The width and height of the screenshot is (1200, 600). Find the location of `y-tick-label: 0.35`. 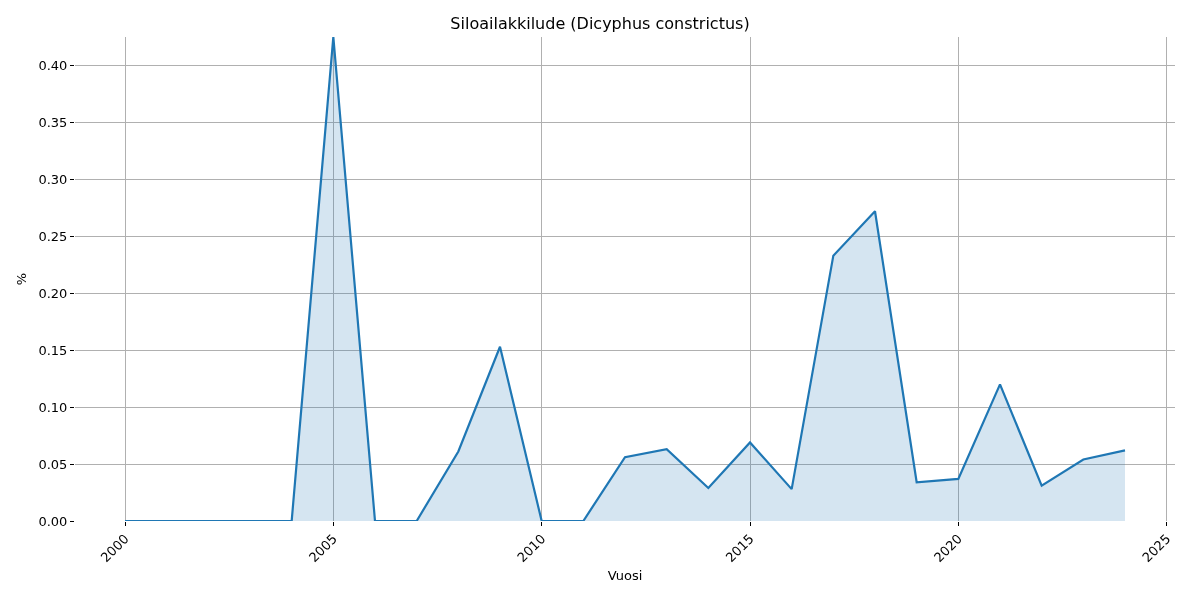

y-tick-label: 0.35 is located at coordinates (53, 122).